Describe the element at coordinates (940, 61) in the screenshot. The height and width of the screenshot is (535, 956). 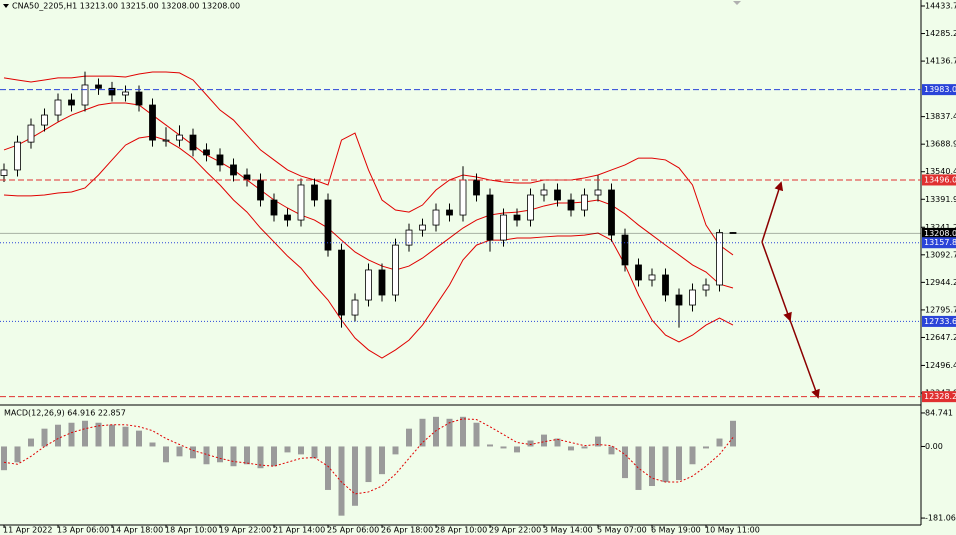
I see `y-tick-label: 14136.70` at that location.